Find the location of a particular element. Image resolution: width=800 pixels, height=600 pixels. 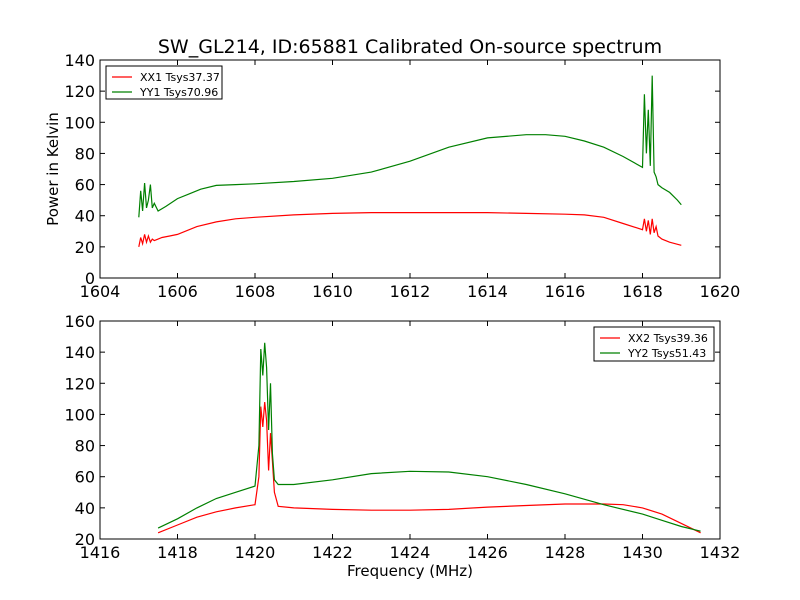

legend: XX1 Tsys37.37 YY1 Tsys70.96 is located at coordinates (164, 82).